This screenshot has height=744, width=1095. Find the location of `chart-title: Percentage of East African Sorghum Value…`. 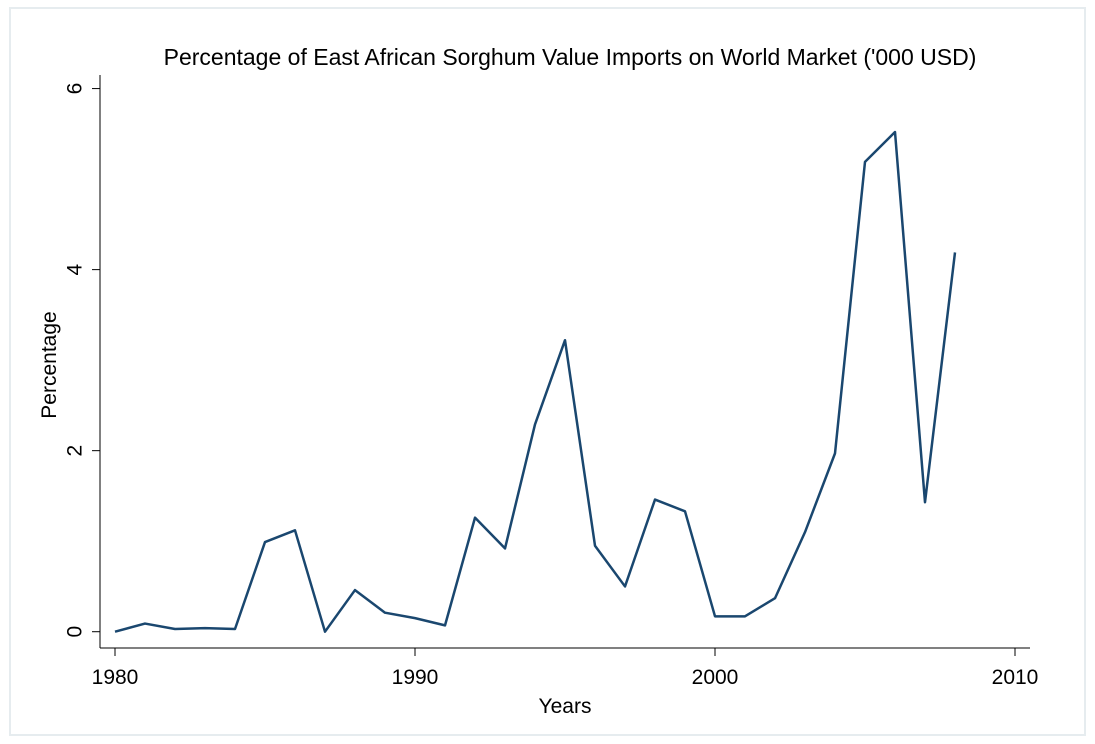

chart-title: Percentage of East African Sorghum Value… is located at coordinates (570, 57).